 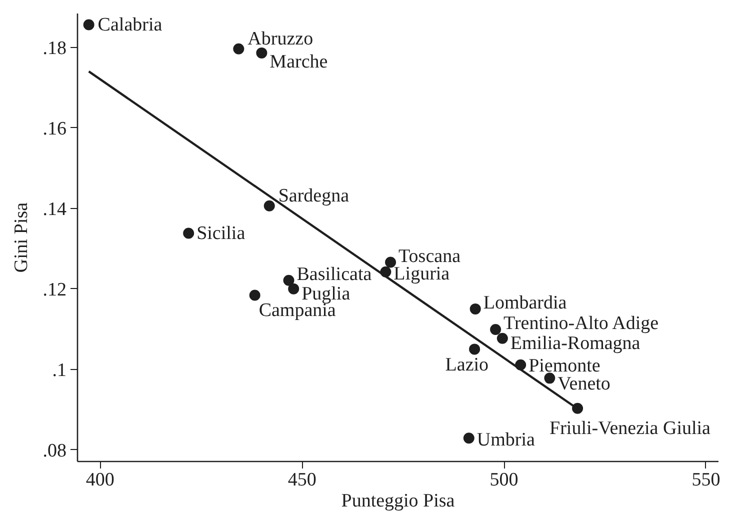 What do you see at coordinates (326, 293) in the screenshot?
I see `annotation: Puglia` at bounding box center [326, 293].